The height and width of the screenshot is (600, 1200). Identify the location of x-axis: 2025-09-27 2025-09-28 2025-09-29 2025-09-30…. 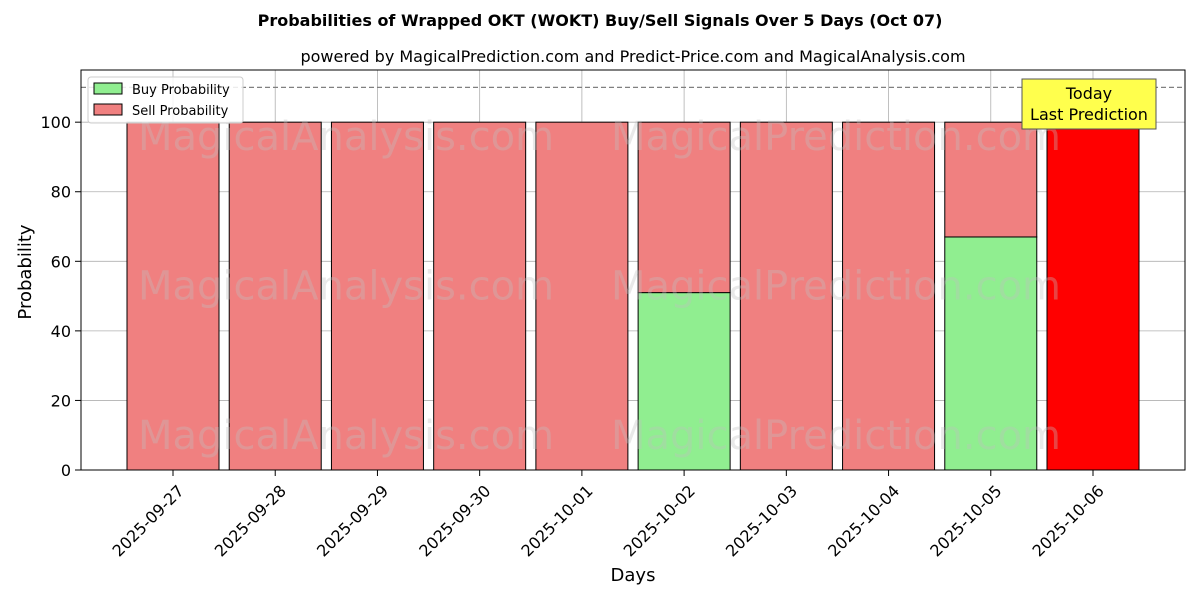
(608, 515).